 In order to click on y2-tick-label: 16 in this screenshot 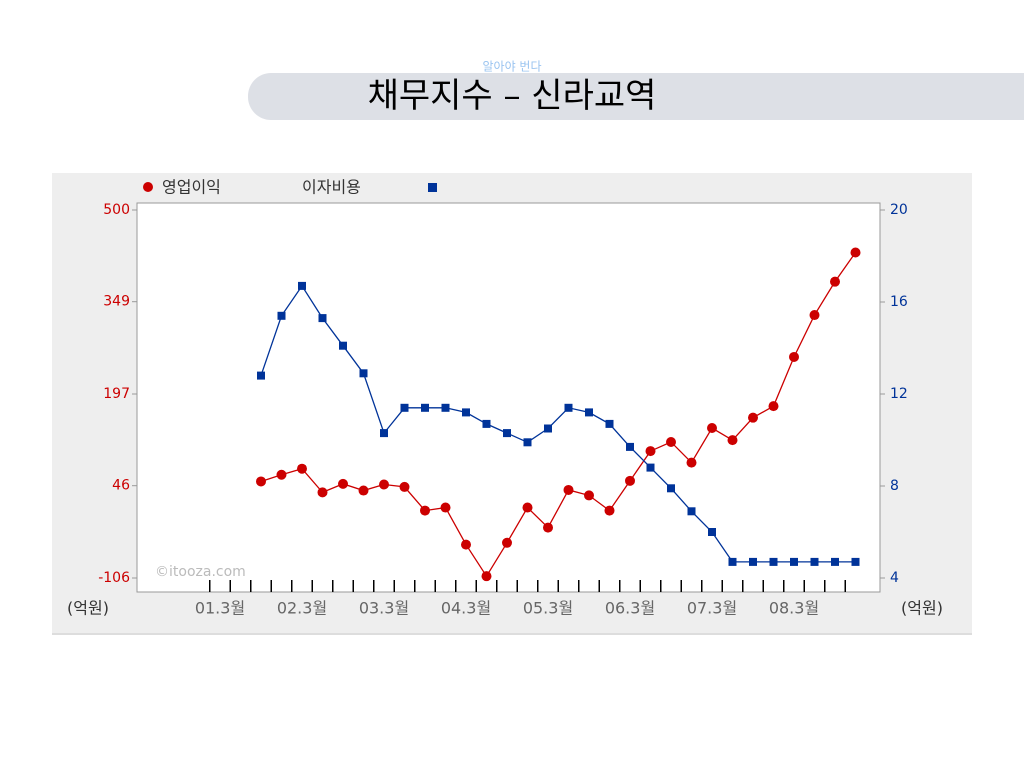, I will do `click(899, 302)`.